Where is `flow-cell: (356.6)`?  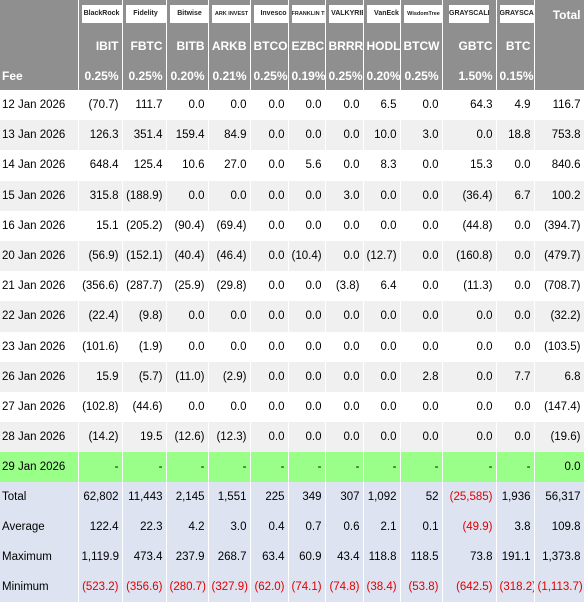 flow-cell: (356.6) is located at coordinates (100, 286).